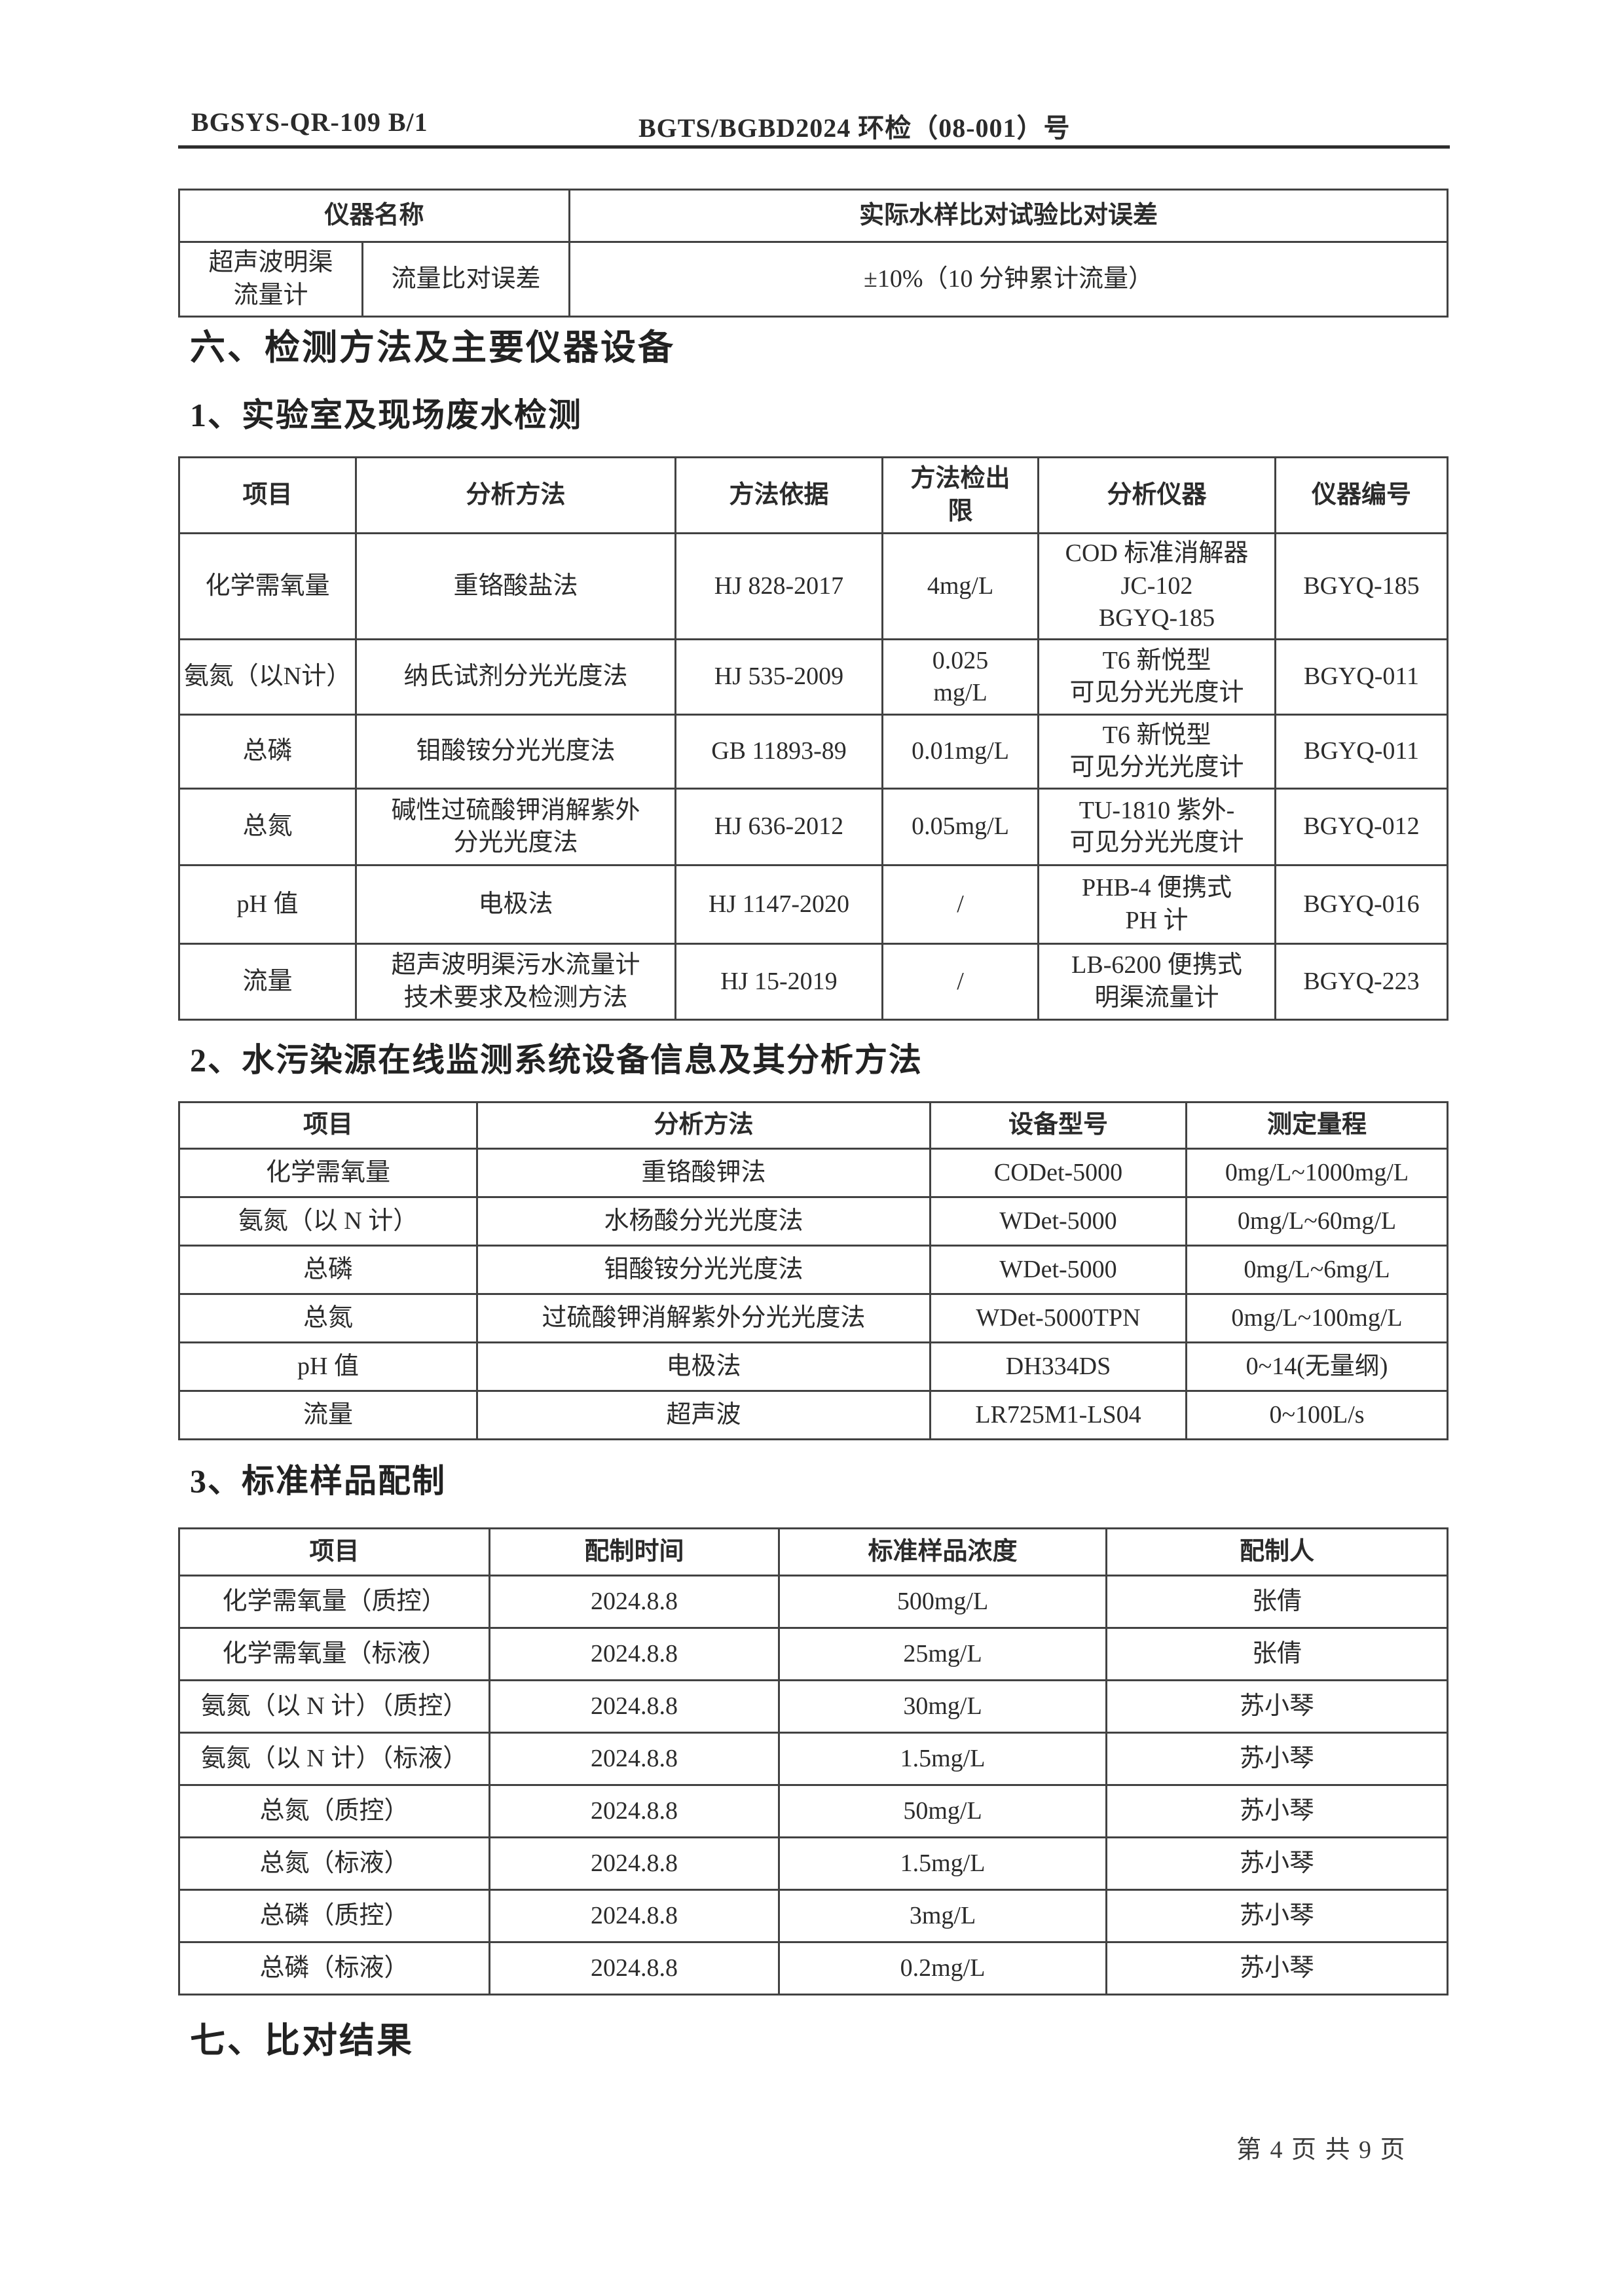 Image resolution: width=1624 pixels, height=2296 pixels. What do you see at coordinates (778, 677) in the screenshot?
I see `table-cell: HJ 535-2009` at bounding box center [778, 677].